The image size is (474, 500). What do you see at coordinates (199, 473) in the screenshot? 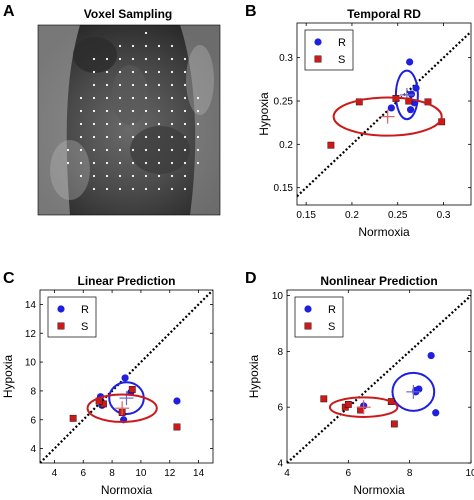
I see `x-tick-label: 14` at bounding box center [199, 473].